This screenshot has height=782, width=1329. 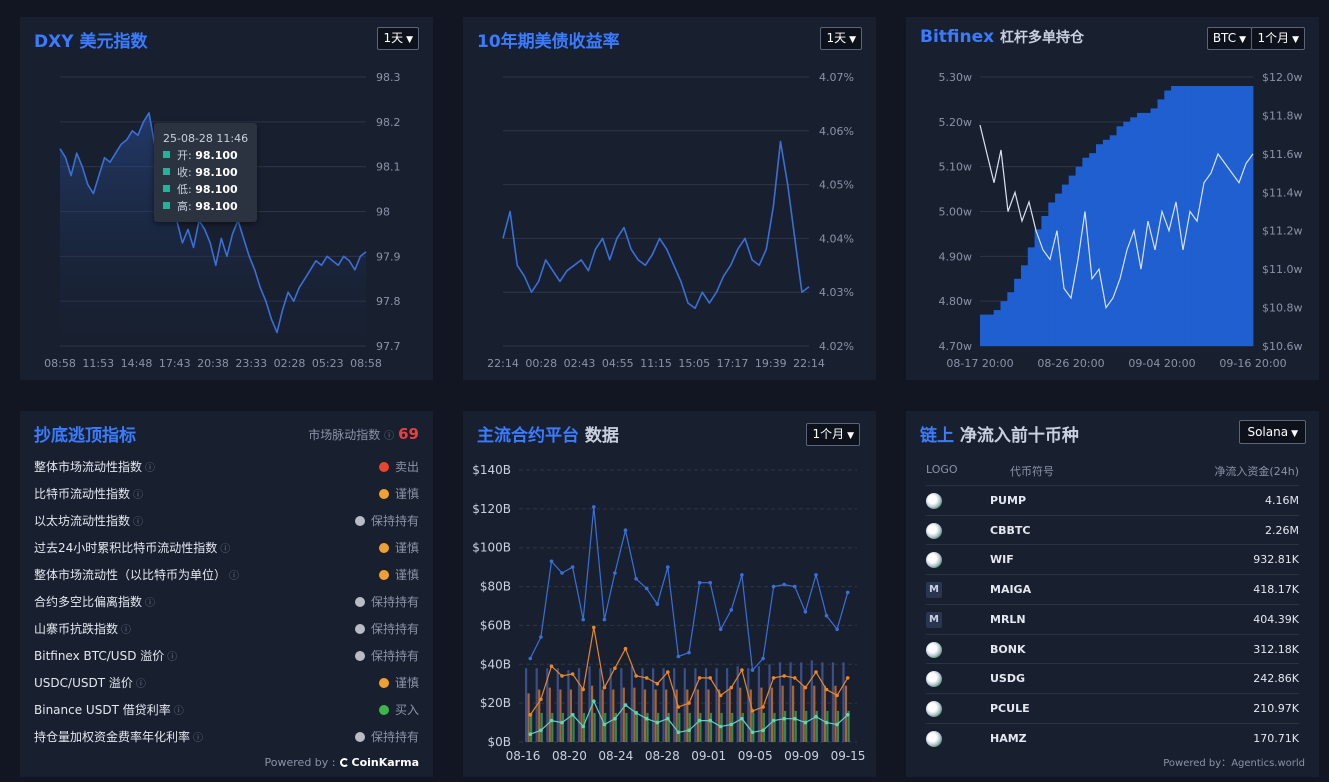 What do you see at coordinates (1282, 154) in the screenshot?
I see `y-right-tick-label: $11.6w` at bounding box center [1282, 154].